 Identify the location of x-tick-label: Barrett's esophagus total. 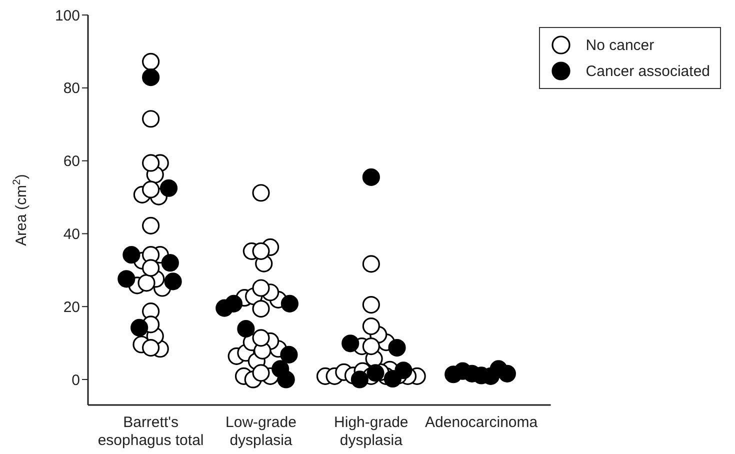
(151, 431).